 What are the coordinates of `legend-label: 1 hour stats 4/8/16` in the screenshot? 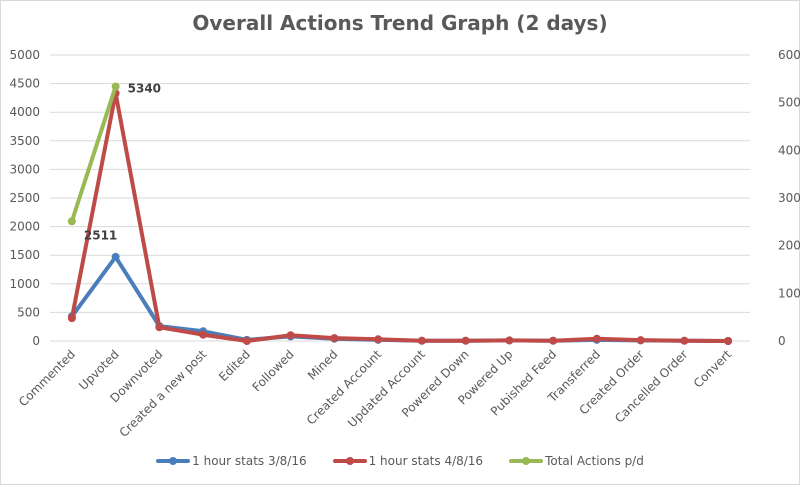 It's located at (426, 461).